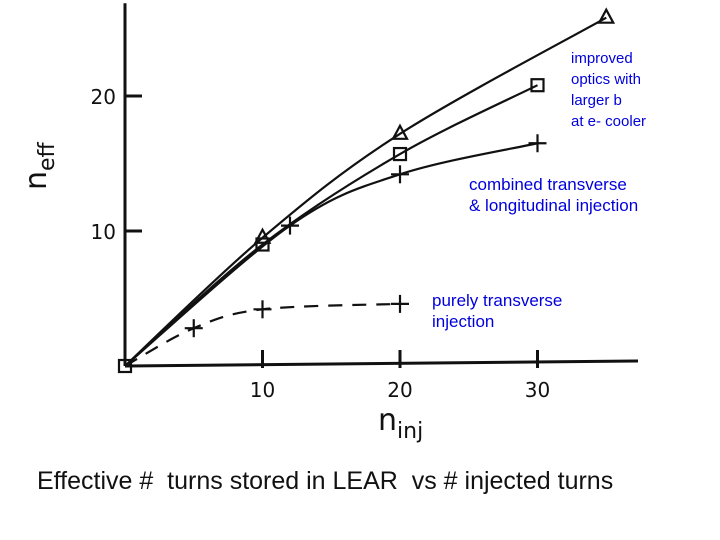  Describe the element at coordinates (537, 390) in the screenshot. I see `x-tick-label: 30` at that location.